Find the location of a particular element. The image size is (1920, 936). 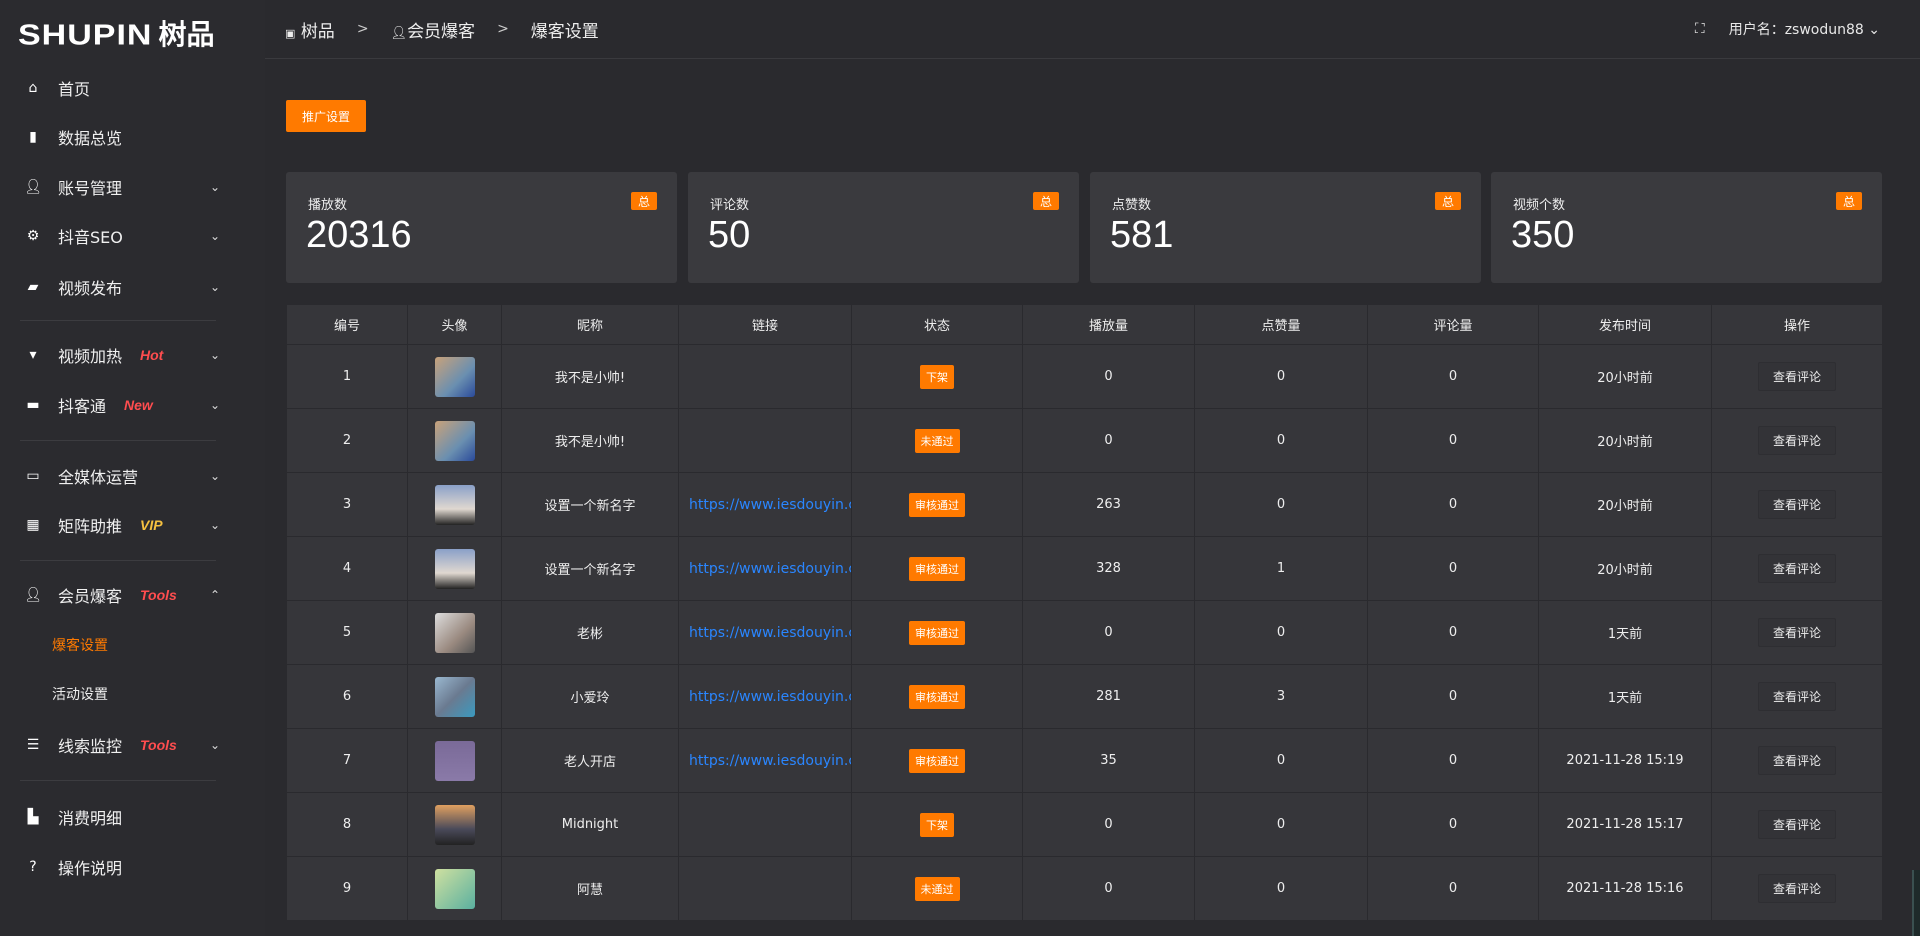

sidebar-item-label: 消费明细 is located at coordinates (90, 818).